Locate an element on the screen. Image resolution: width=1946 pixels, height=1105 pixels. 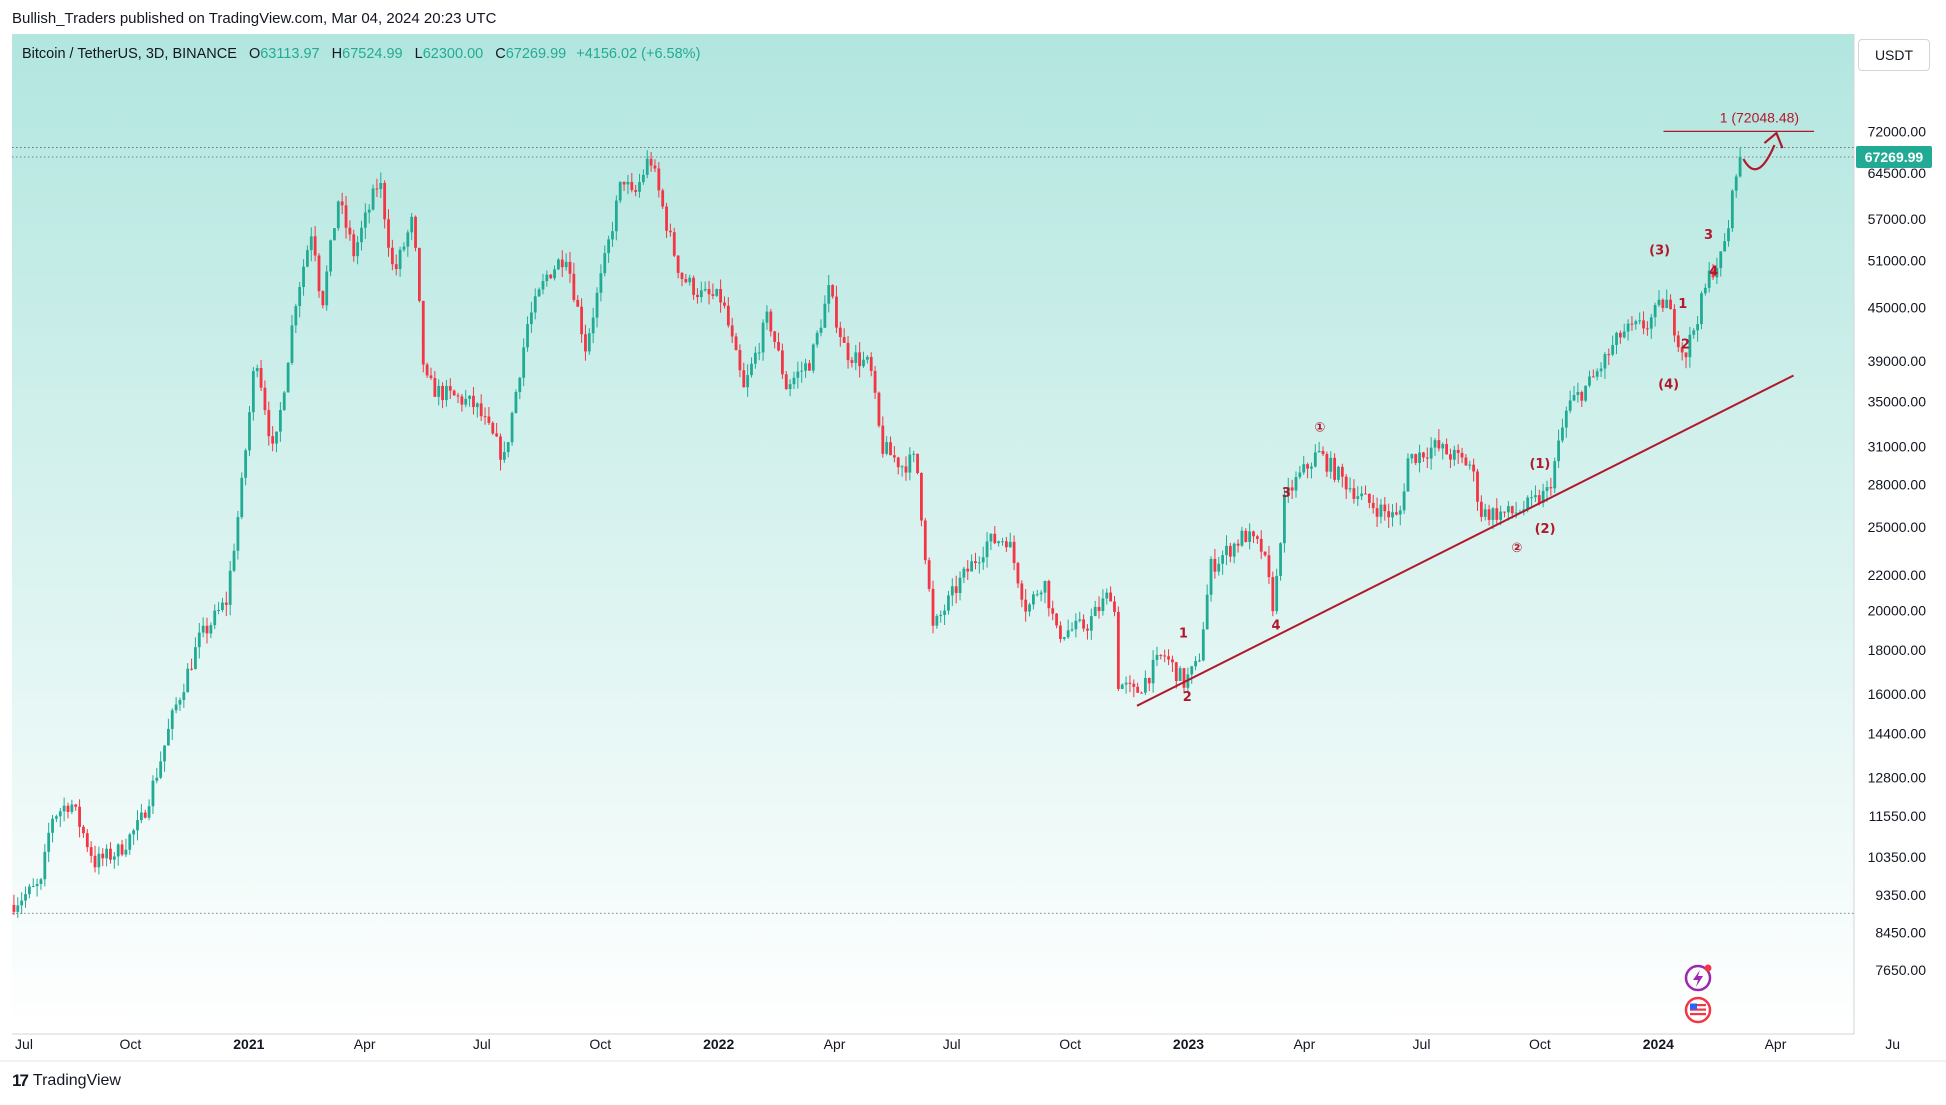
trendline is located at coordinates (1465, 540).